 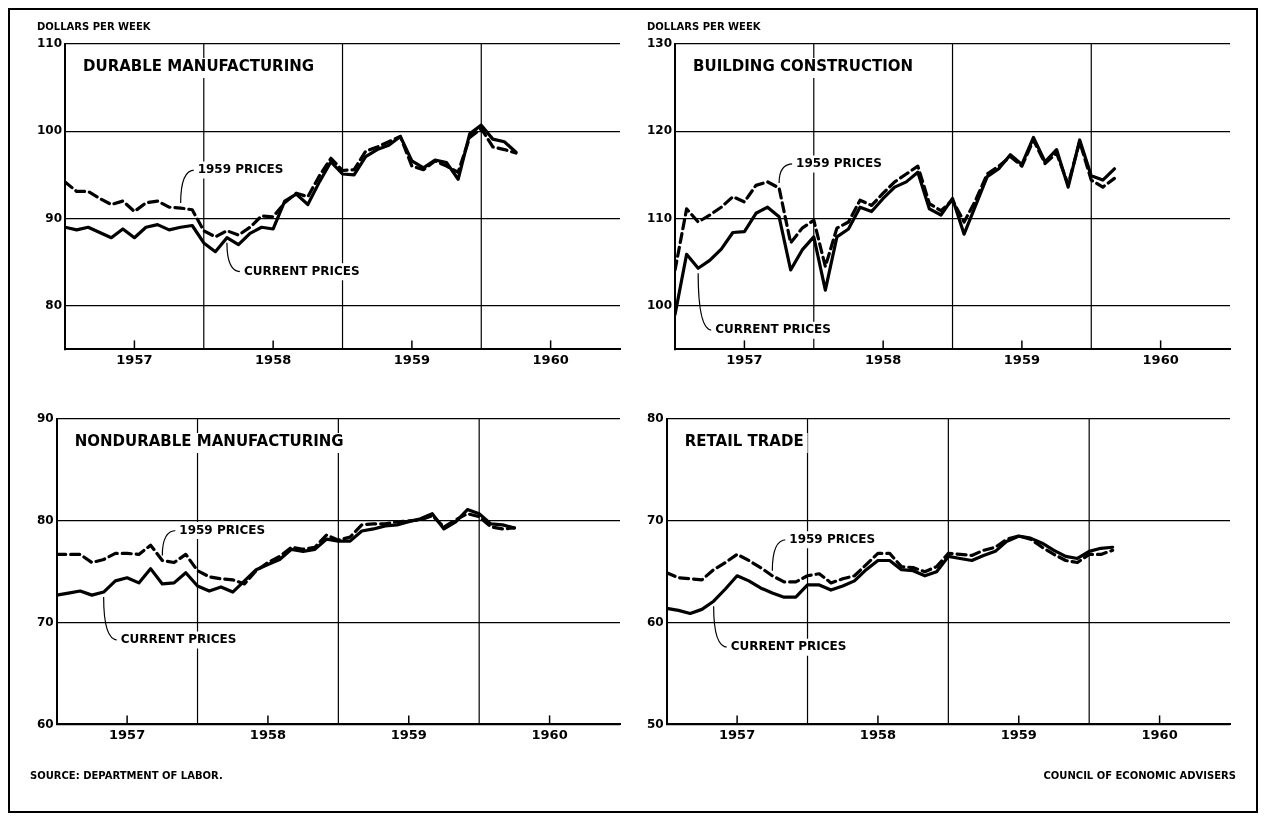 I want to click on text: BUILDING CONSTRUCTION, so click(x=803, y=66).